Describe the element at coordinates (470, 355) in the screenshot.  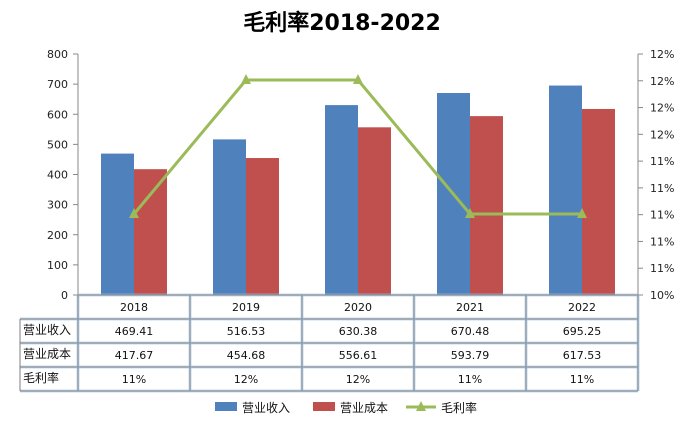
I see `data-label: 593.79` at that location.